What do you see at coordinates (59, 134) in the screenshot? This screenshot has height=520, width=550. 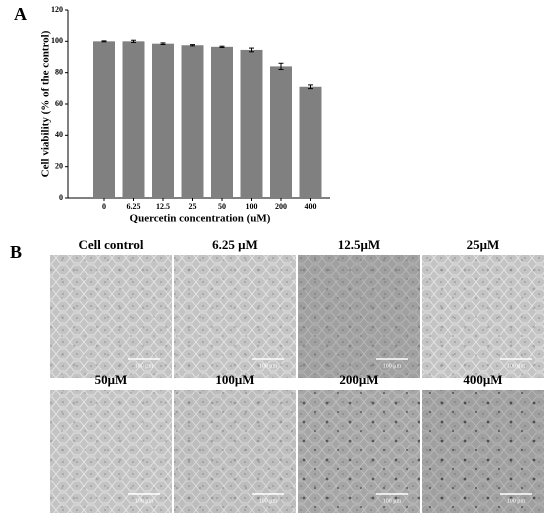 I see `y-tick-label: 40` at bounding box center [59, 134].